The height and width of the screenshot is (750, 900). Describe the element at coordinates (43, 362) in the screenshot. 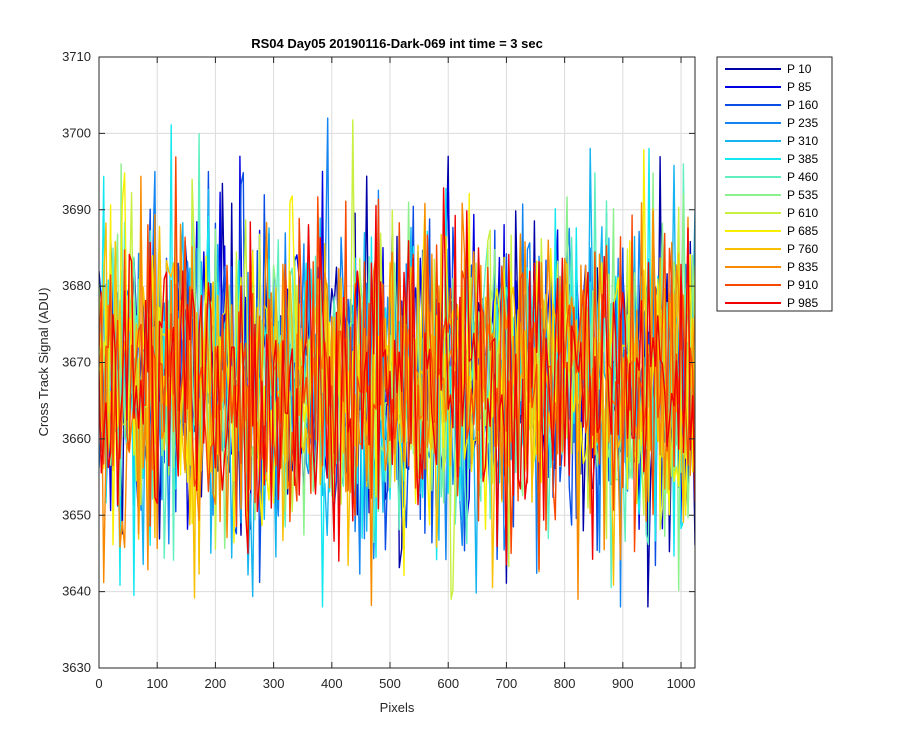

I see `y-axis-label: Cross Track Signal (ADU)` at that location.